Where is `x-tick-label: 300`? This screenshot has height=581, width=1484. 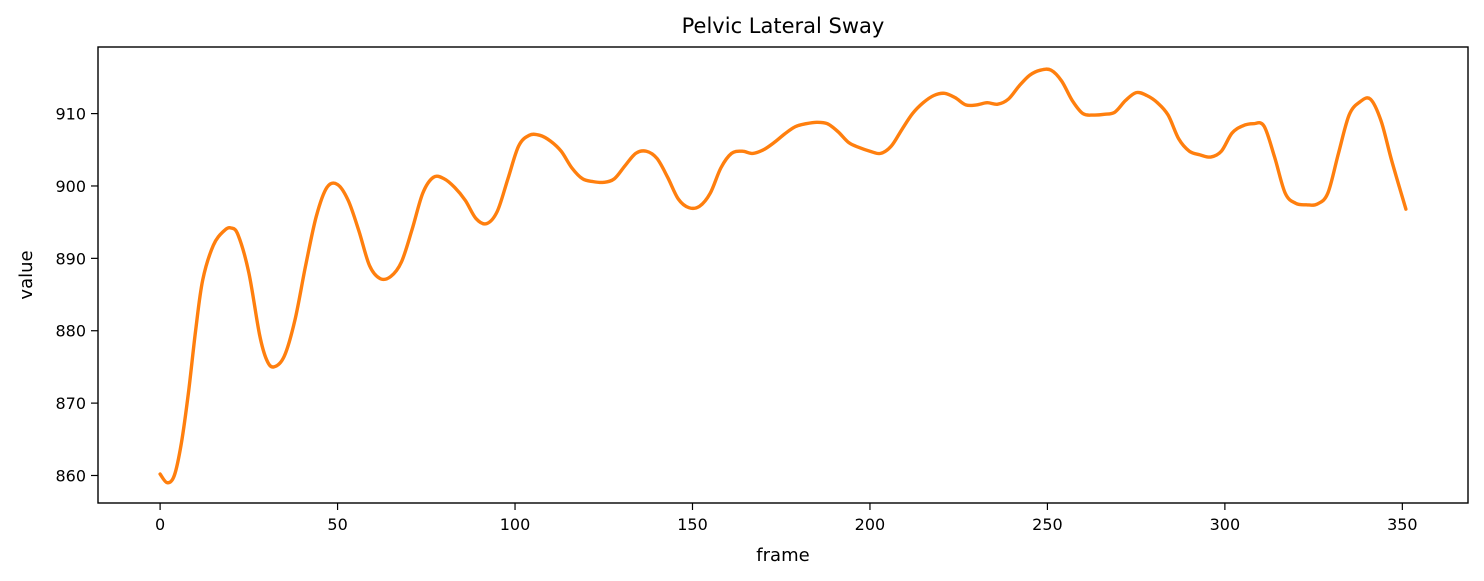 x-tick-label: 300 is located at coordinates (1225, 524).